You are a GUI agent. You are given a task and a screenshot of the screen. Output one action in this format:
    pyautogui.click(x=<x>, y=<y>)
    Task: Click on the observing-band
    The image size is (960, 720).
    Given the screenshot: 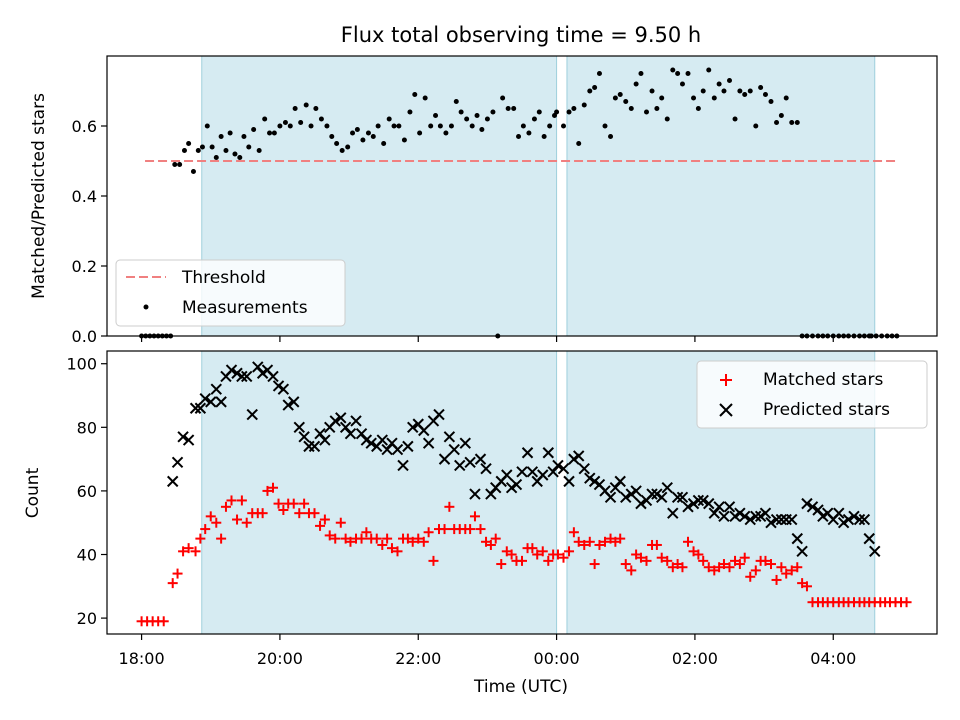 What is the action you would take?
    pyautogui.click(x=721, y=196)
    